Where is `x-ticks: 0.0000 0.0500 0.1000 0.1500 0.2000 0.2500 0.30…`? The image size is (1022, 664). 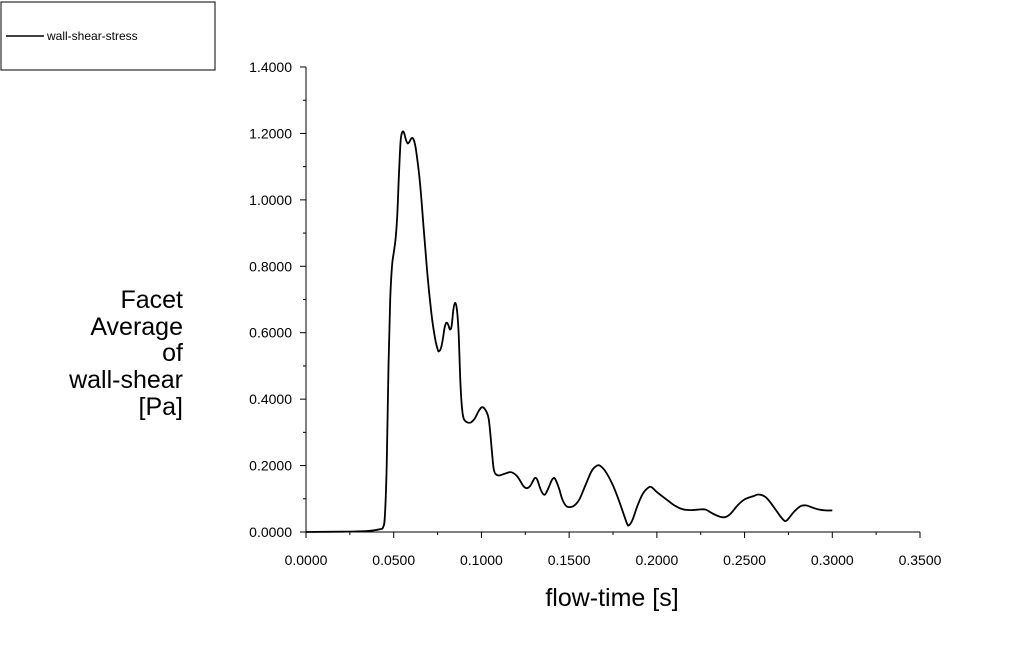
x-ticks: 0.0000 0.0500 0.1000 0.1500 0.2000 0.2500 0.30… is located at coordinates (613, 550).